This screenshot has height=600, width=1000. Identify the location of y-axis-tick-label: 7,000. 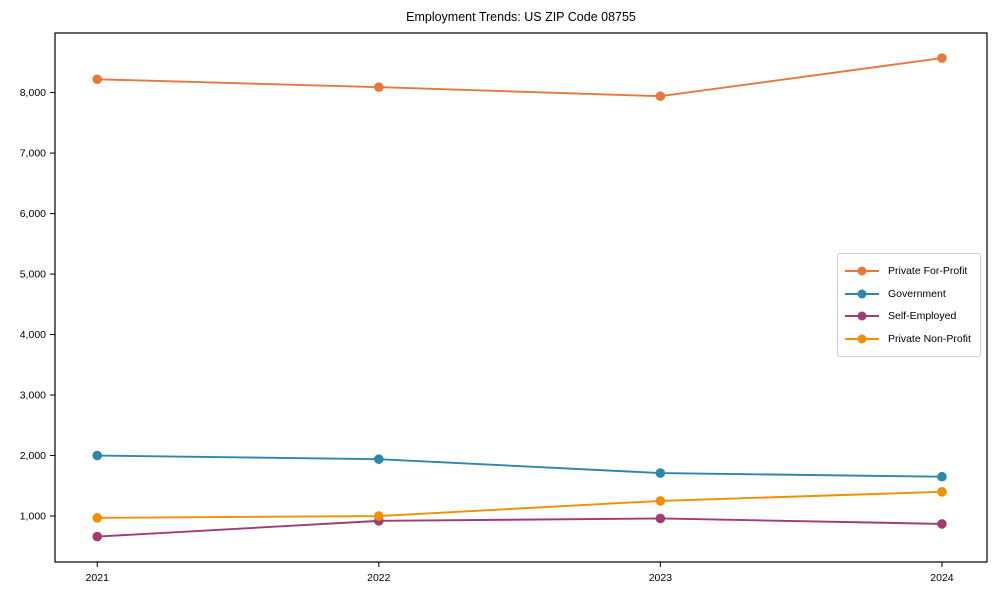
(33, 154).